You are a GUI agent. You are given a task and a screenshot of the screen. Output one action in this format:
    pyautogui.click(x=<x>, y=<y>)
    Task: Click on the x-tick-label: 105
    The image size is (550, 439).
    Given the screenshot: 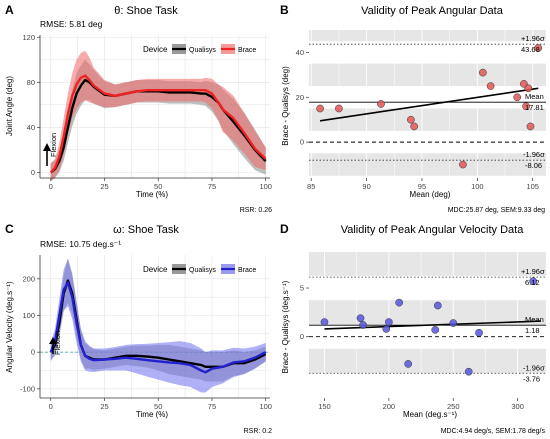 What is the action you would take?
    pyautogui.click(x=532, y=186)
    